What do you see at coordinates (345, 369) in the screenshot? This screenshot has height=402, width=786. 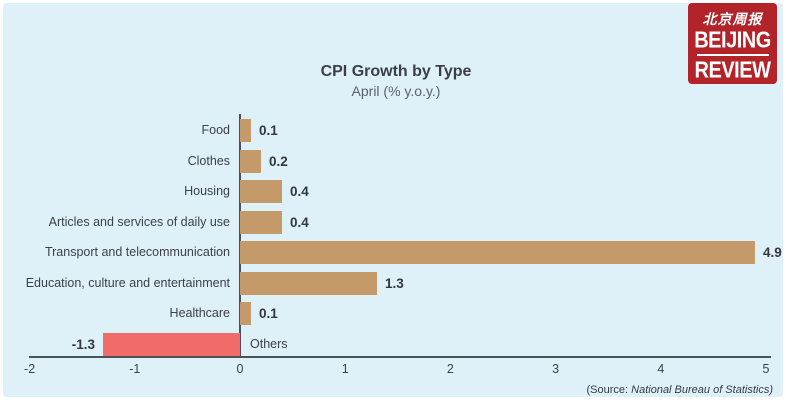 I see `x-tick-label-1: 1` at bounding box center [345, 369].